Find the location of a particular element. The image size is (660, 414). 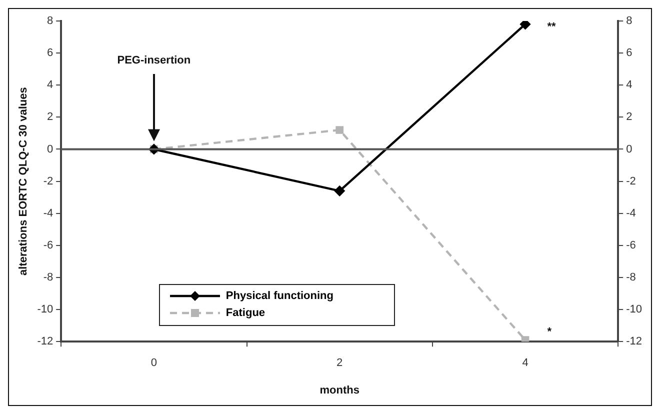

y2-tick-label: -6 is located at coordinates (631, 245).